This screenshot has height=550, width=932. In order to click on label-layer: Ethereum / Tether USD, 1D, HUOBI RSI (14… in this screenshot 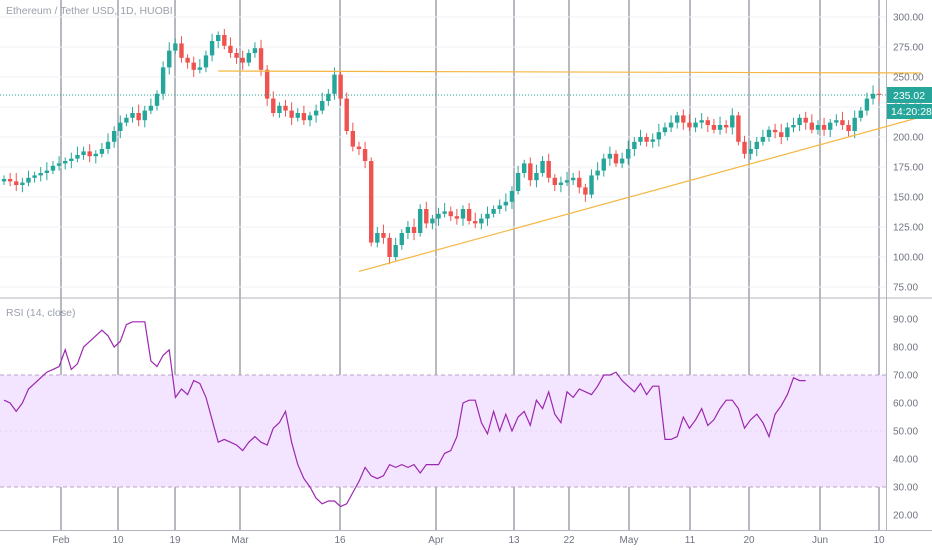, I will do `click(89, 162)`.